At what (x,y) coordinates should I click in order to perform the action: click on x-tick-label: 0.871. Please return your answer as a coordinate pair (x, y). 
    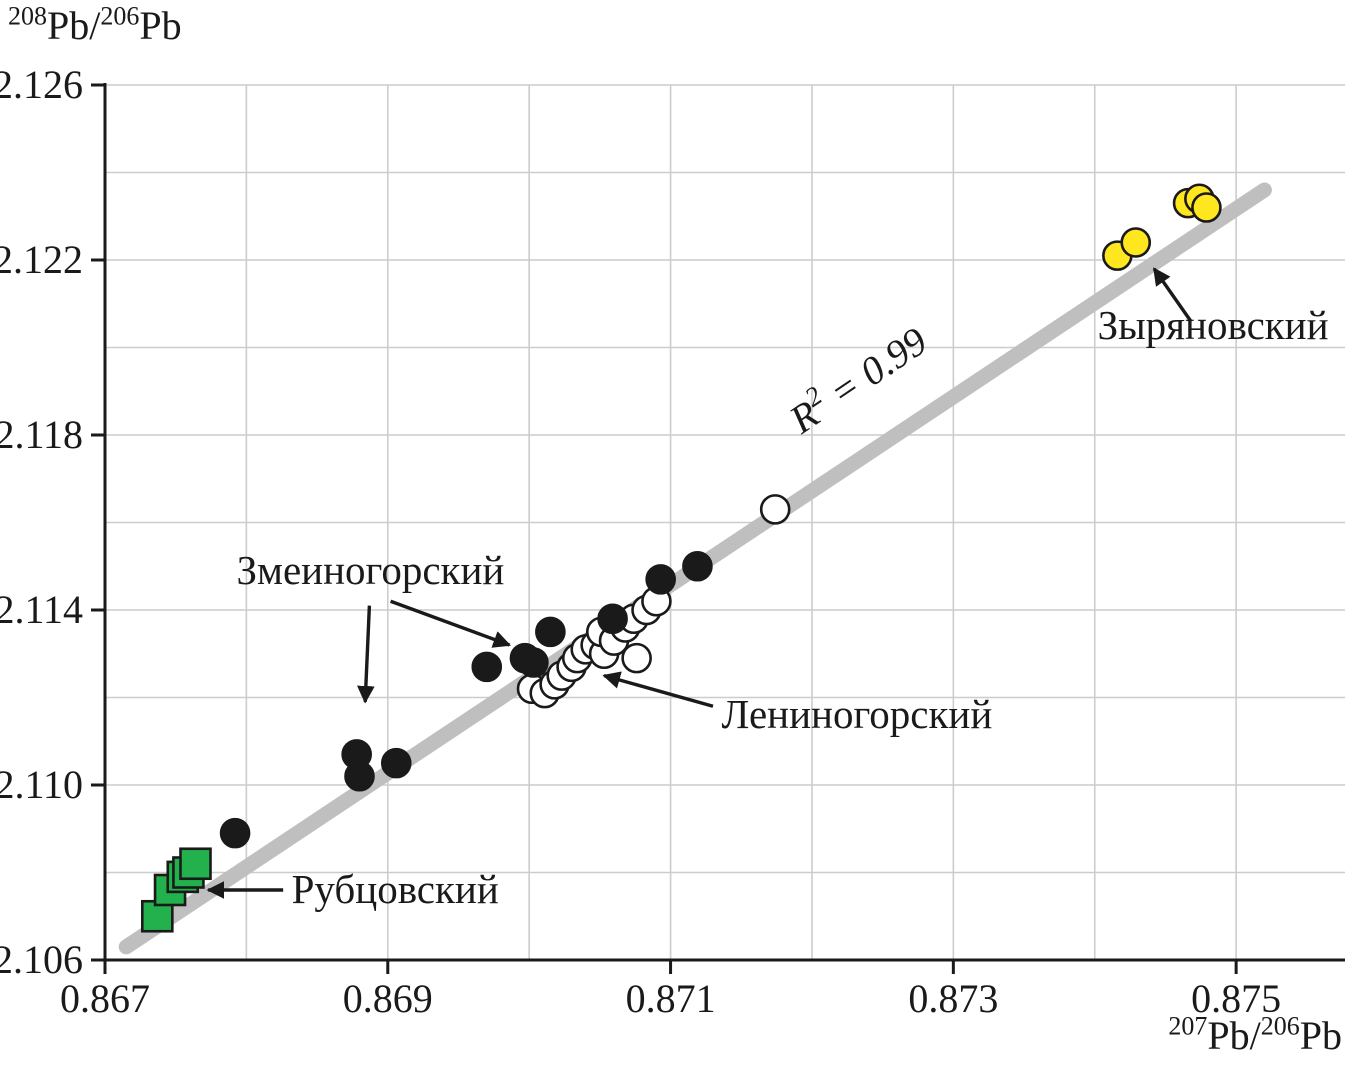
    Looking at the image, I should click on (671, 998).